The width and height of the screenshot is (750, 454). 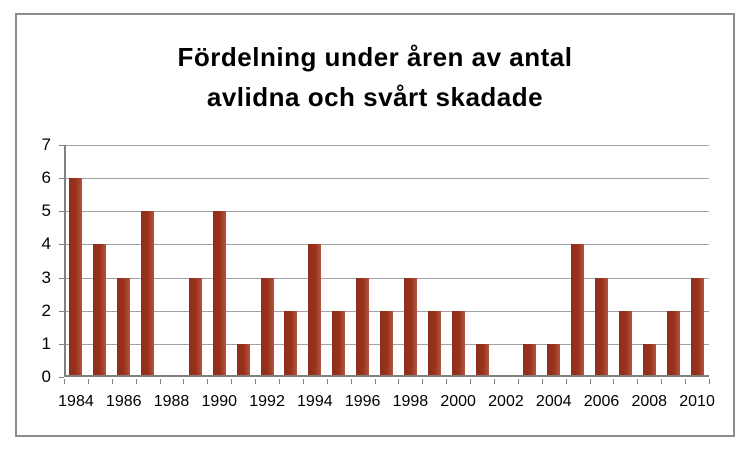 I want to click on bar-1986, so click(x=124, y=327).